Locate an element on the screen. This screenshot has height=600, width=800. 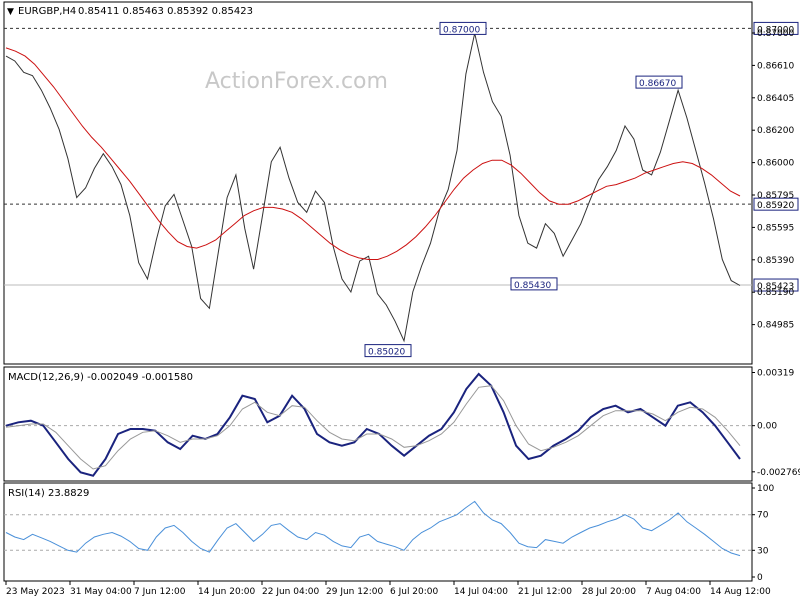
macd-axis: 0.00319 0.00 -0.002769 is located at coordinates (776, 423).